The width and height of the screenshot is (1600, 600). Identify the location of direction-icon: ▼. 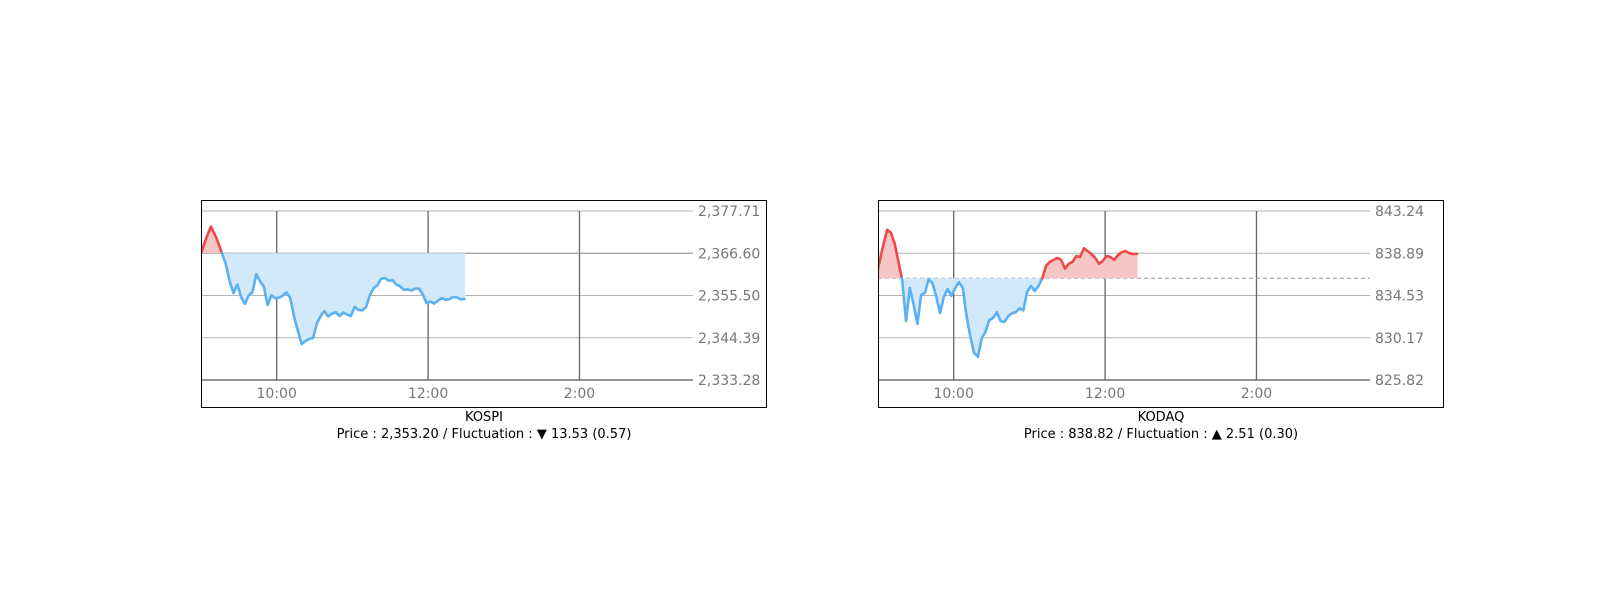
(541, 434).